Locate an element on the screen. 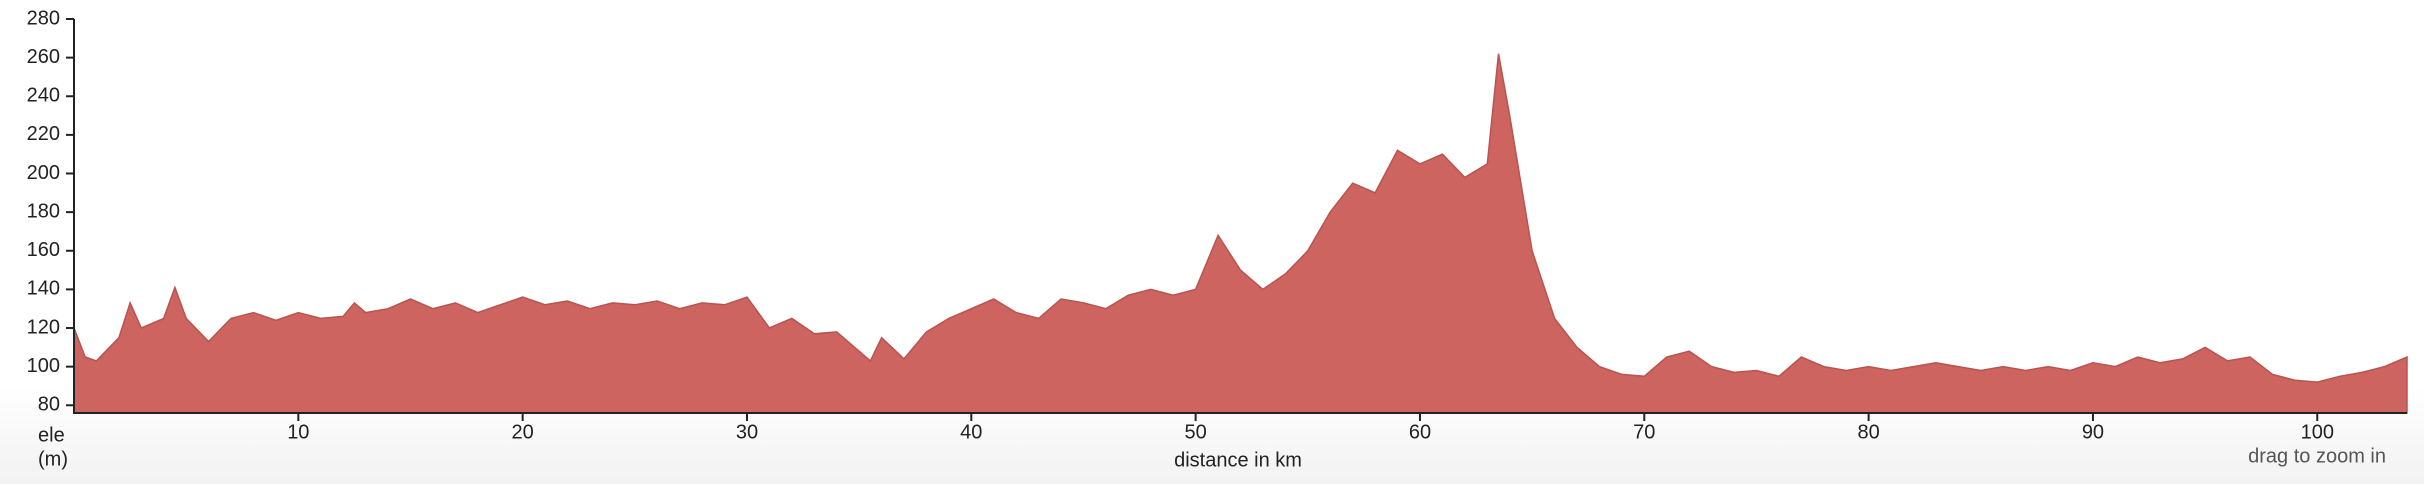 The image size is (2424, 484). y-tick-label: 140 is located at coordinates (43, 289).